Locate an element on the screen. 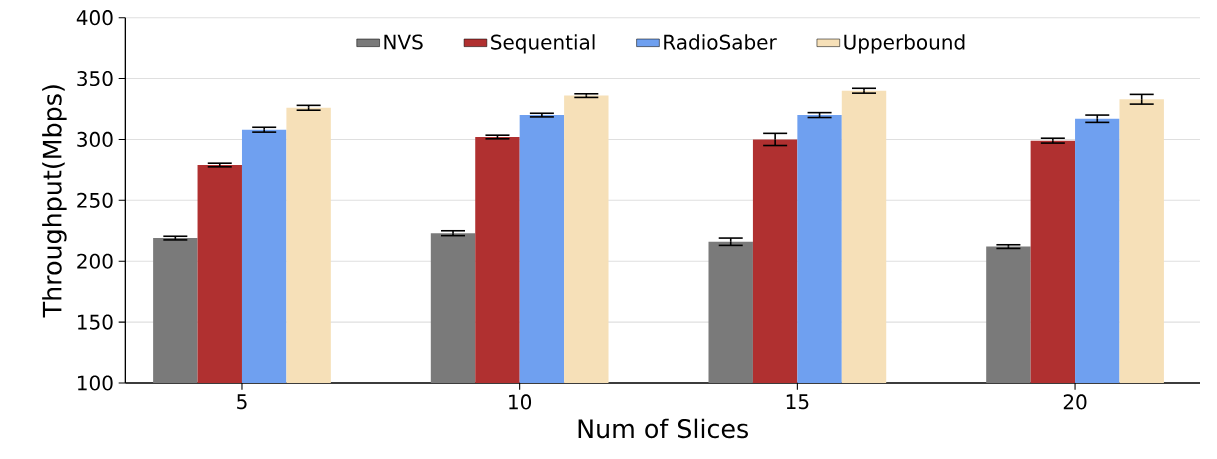 This screenshot has width=1217, height=459. legend-label: RadioSaber is located at coordinates (720, 42).